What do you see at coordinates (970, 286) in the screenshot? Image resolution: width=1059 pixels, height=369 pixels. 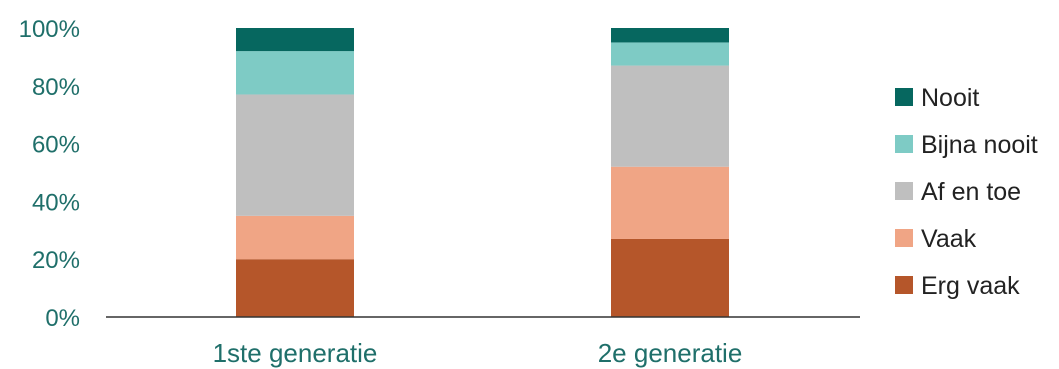 I see `legend-label: Erg vaak` at bounding box center [970, 286].